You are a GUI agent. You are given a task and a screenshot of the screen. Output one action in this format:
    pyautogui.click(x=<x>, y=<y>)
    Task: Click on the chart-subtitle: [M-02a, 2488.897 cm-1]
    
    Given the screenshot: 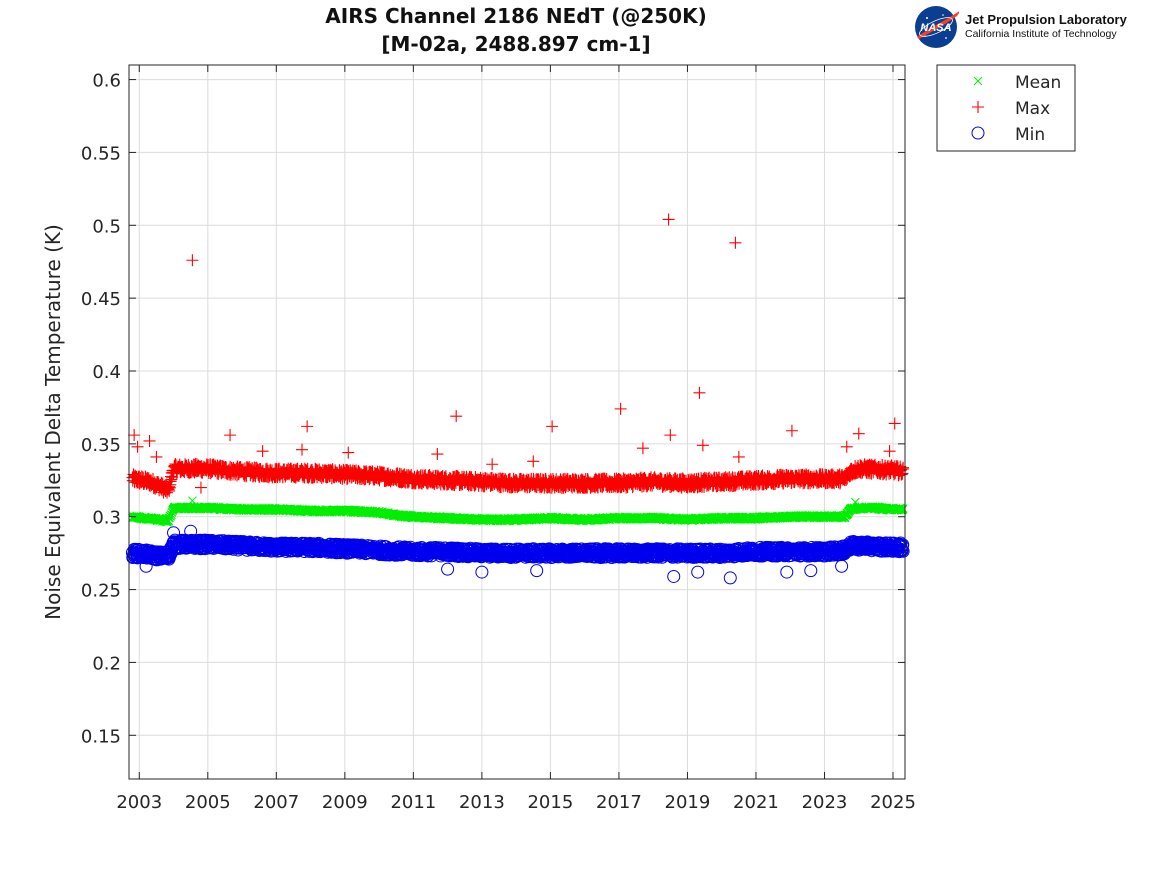 What is the action you would take?
    pyautogui.click(x=515, y=44)
    